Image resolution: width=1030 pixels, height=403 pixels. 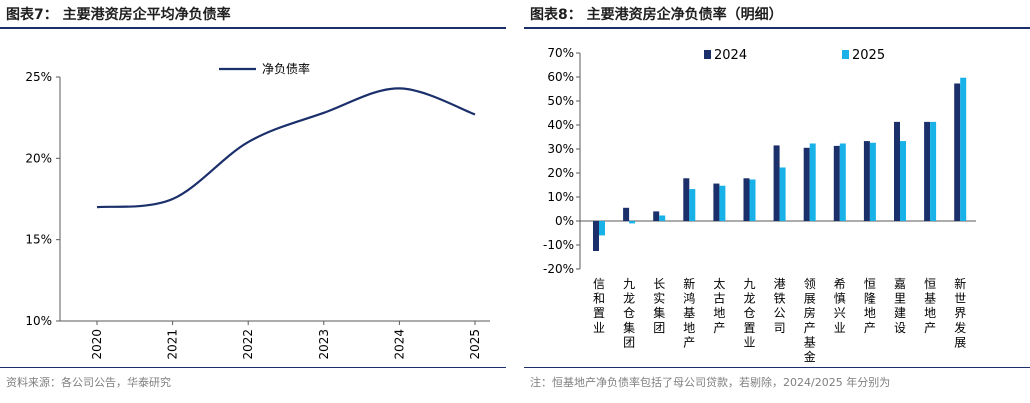 I want to click on y-tick-label: 50%, so click(x=560, y=101).